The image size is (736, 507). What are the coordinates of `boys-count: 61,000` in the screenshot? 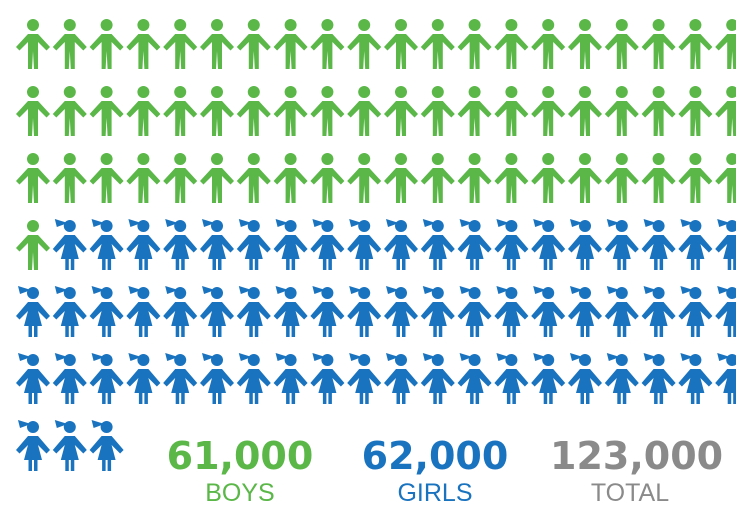 It's located at (240, 456).